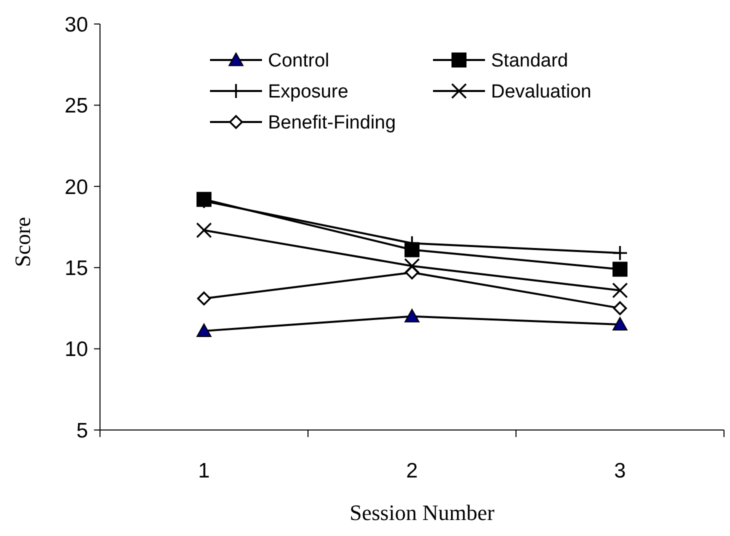 The height and width of the screenshot is (536, 730). I want to click on y-axis-title: Score, so click(22, 242).